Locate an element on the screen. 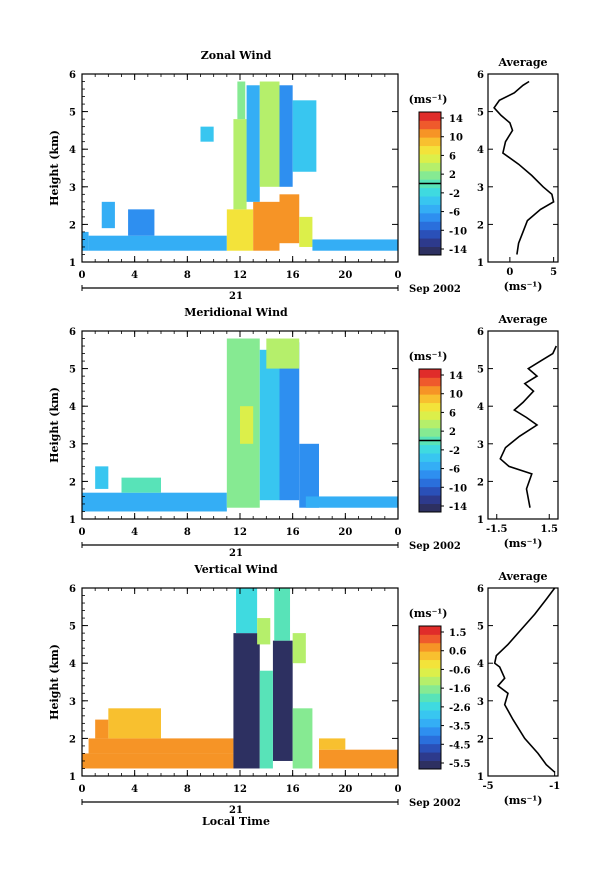  colorbar-tick-label: 6 is located at coordinates (452, 156).